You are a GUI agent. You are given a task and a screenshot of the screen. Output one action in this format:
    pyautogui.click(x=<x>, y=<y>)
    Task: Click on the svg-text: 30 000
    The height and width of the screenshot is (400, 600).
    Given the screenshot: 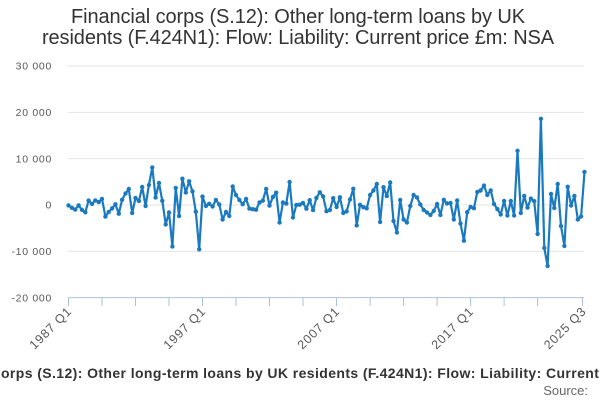 What is the action you would take?
    pyautogui.click(x=34, y=67)
    